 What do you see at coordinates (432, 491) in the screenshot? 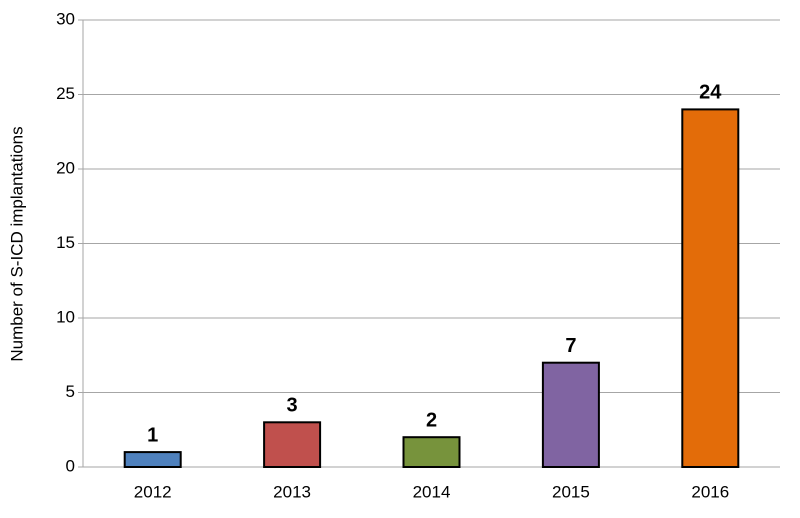
I see `x-tick-label: 2014` at bounding box center [432, 491].